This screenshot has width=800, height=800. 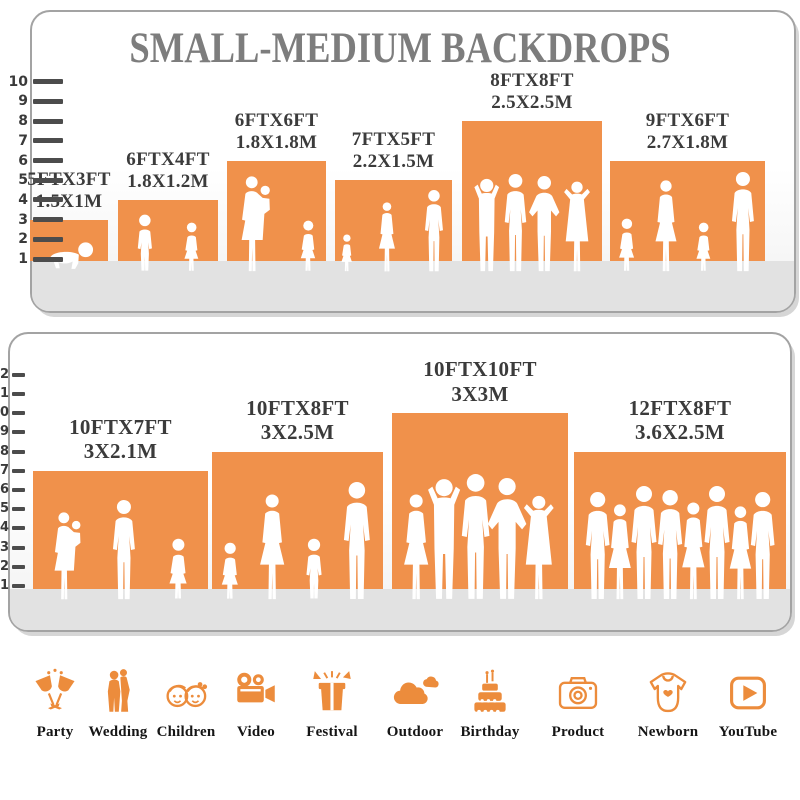 I want to click on page-title: SMALL-MEDIUM BACKDROPS, so click(x=400, y=48).